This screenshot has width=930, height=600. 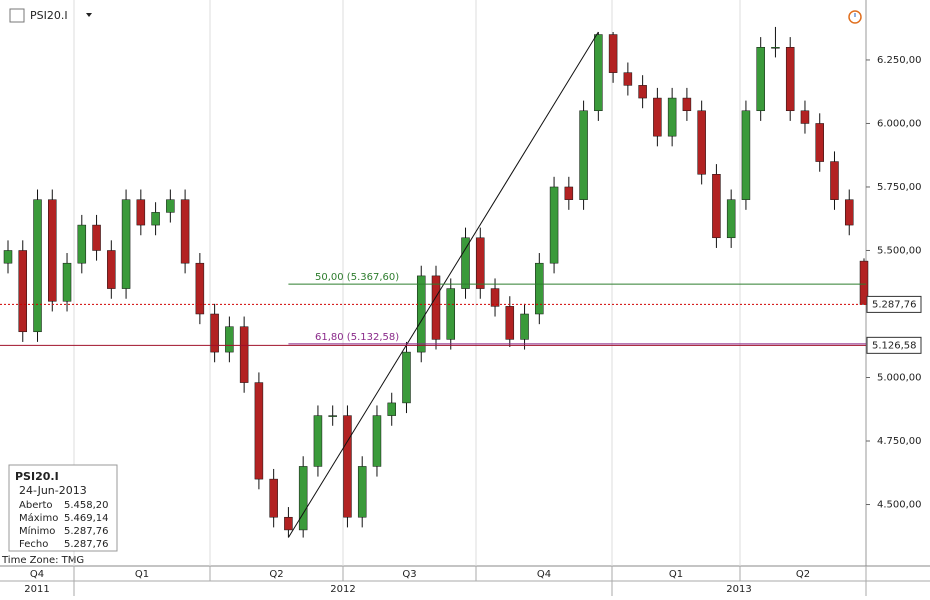 What do you see at coordinates (37, 531) in the screenshot?
I see `info-field: Mínimo` at bounding box center [37, 531].